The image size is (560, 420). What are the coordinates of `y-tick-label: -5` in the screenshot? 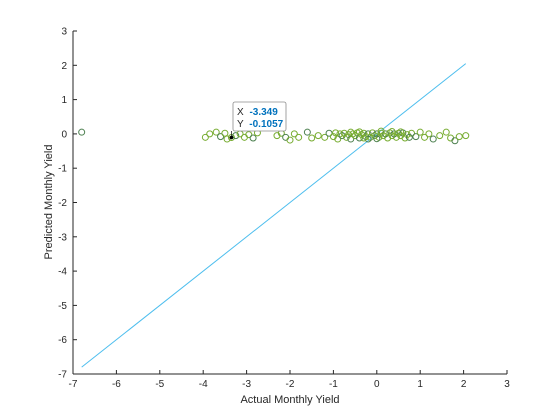 It's located at (62, 306).